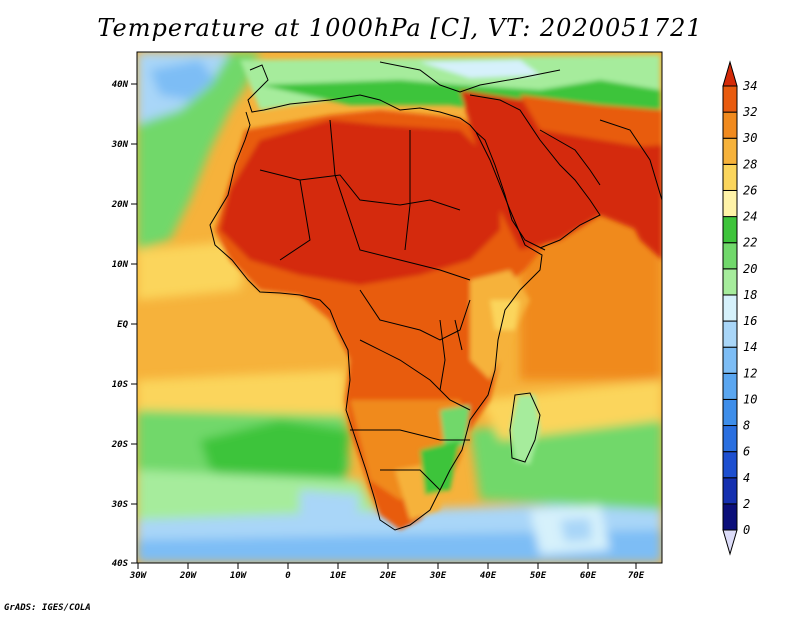 This screenshot has width=800, height=618. What do you see at coordinates (750, 190) in the screenshot?
I see `colorbar-label: 26` at bounding box center [750, 190].